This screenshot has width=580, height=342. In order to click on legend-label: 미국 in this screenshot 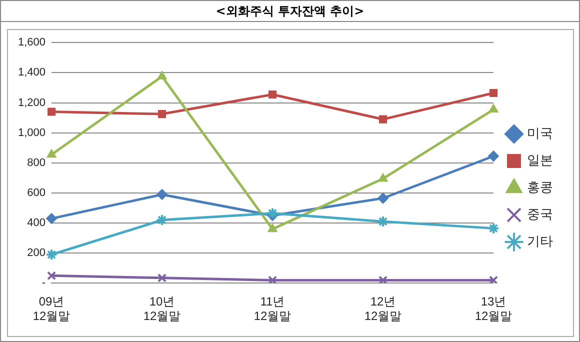, I will do `click(540, 133)`.